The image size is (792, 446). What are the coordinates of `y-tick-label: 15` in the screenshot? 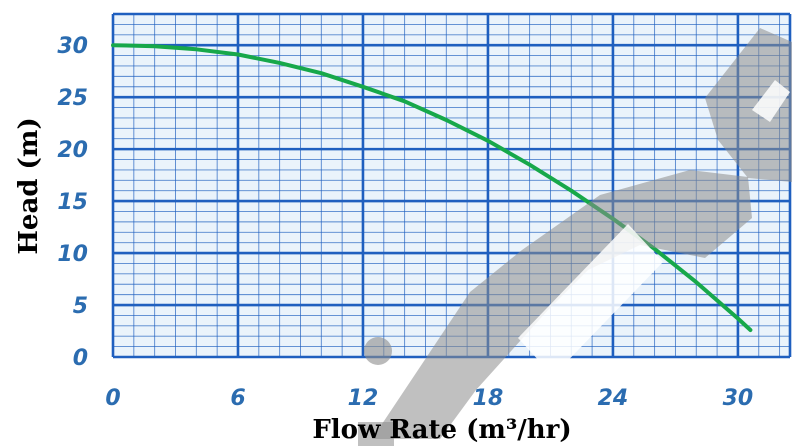 It's located at (72, 202).